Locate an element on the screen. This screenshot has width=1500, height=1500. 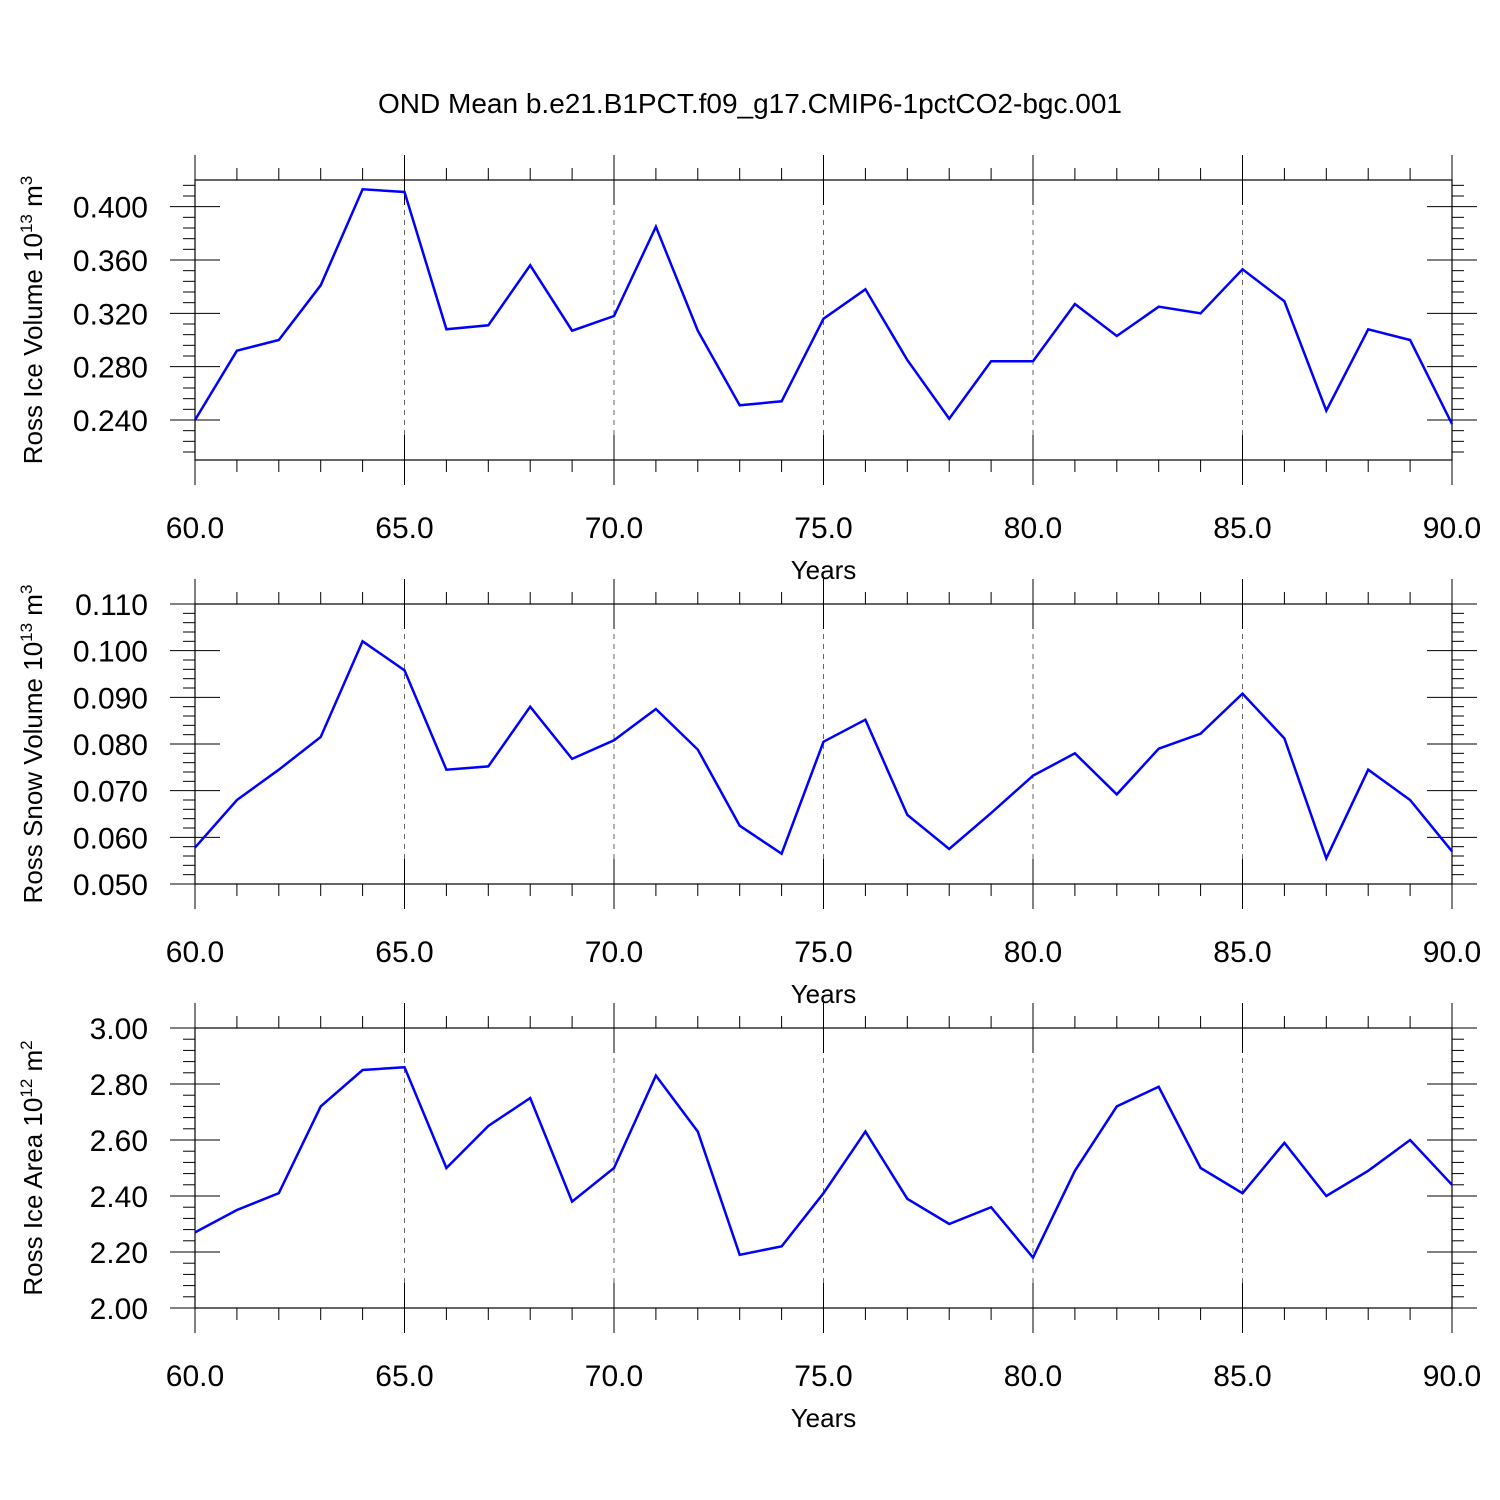
y-tick-label: 0.110 is located at coordinates (111, 605).